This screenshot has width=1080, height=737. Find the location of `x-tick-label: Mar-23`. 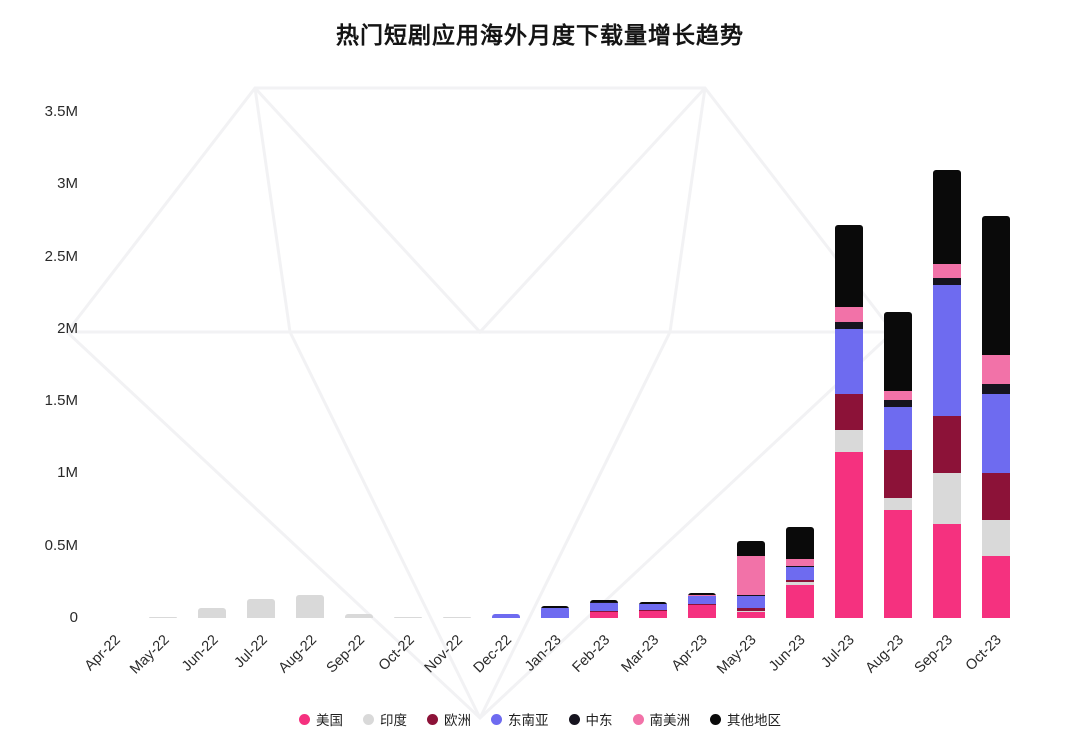

x-tick-label: Mar-23 is located at coordinates (640, 654).